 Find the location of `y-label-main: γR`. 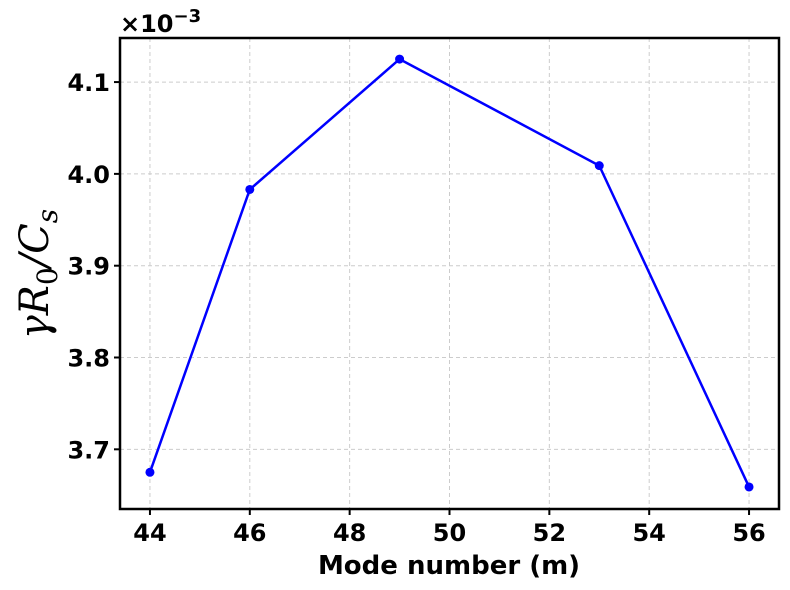

y-label-main: γR is located at coordinates (35, 312).